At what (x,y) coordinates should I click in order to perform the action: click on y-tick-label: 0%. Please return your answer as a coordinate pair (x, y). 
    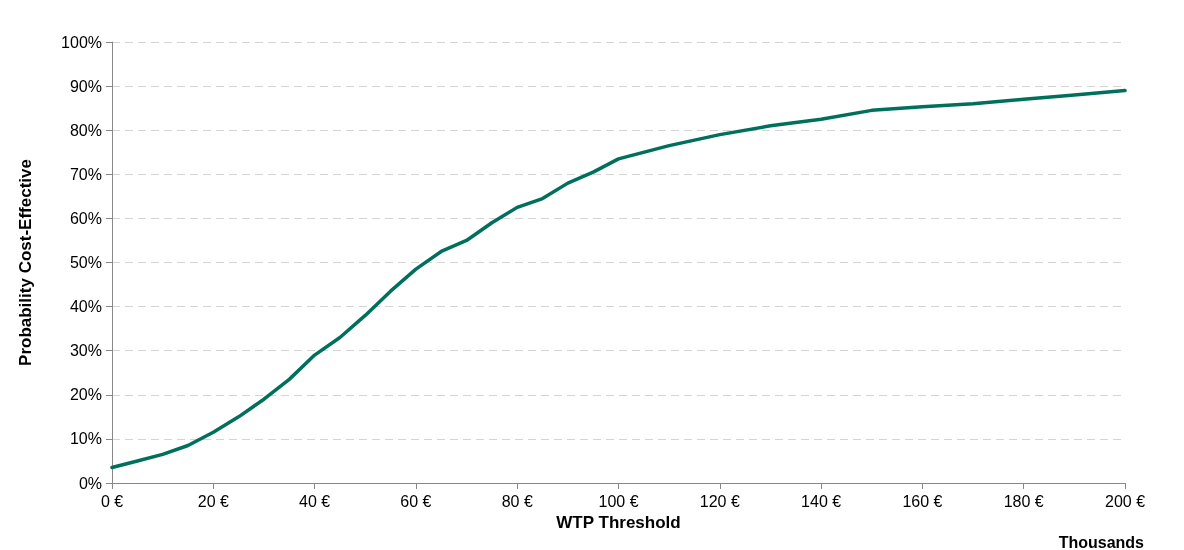
    Looking at the image, I should click on (90, 483).